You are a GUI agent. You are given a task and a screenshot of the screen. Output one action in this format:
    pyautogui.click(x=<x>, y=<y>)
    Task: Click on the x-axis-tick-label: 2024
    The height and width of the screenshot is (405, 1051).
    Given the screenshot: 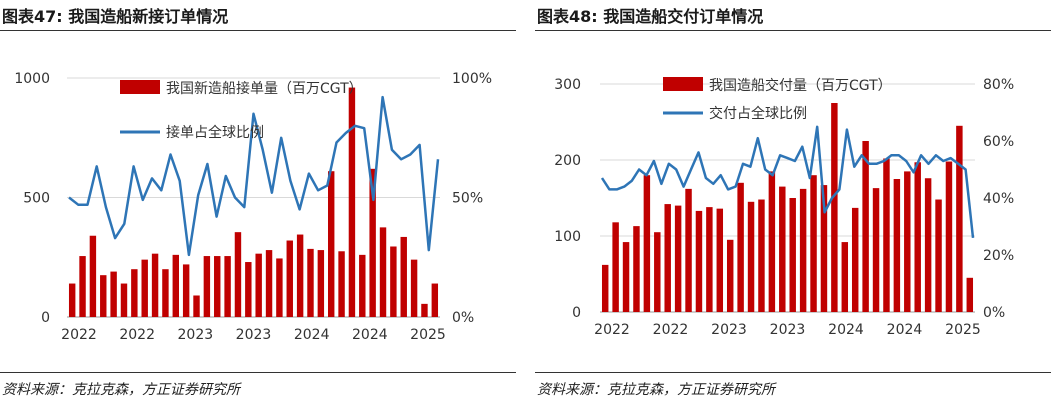 What is the action you would take?
    pyautogui.click(x=905, y=330)
    